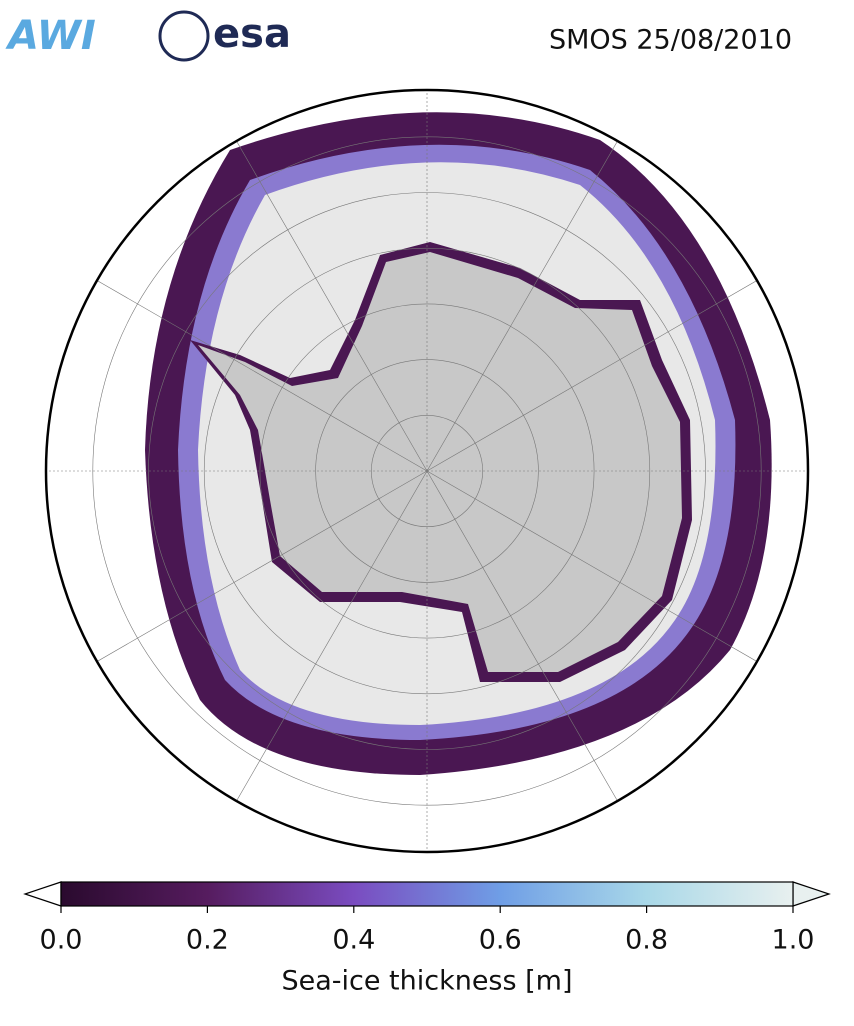 Image resolution: width=854 pixels, height=1026 pixels. I want to click on title: SMOS 25/08/2010, so click(670, 40).